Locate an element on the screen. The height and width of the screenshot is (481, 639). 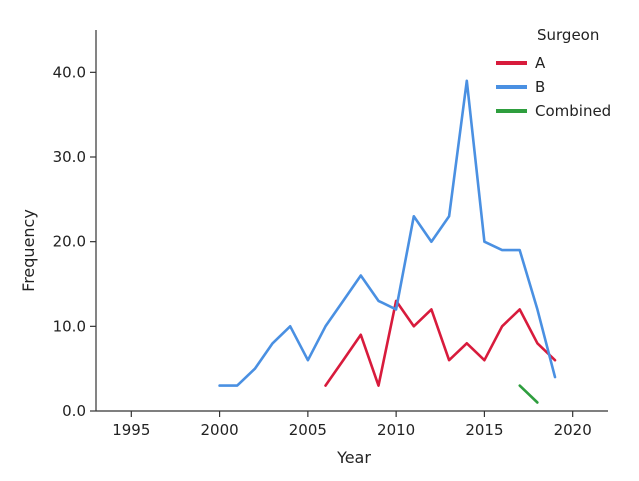
y-tick-label: 30.0 is located at coordinates (69, 157).